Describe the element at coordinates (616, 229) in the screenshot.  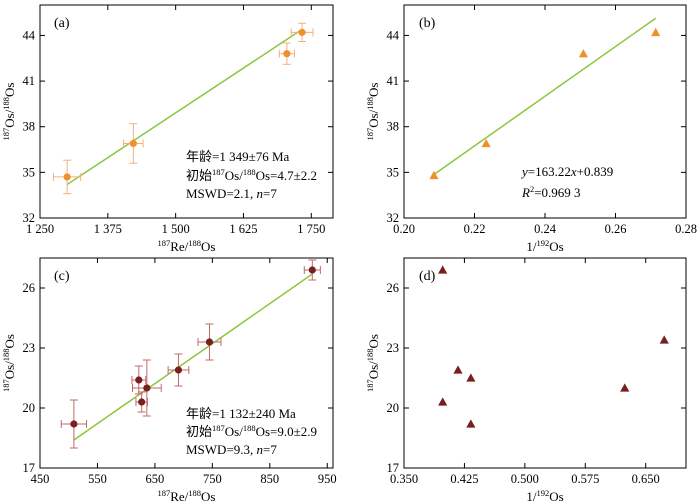
I see `x-tick-label: 0.26` at that location.